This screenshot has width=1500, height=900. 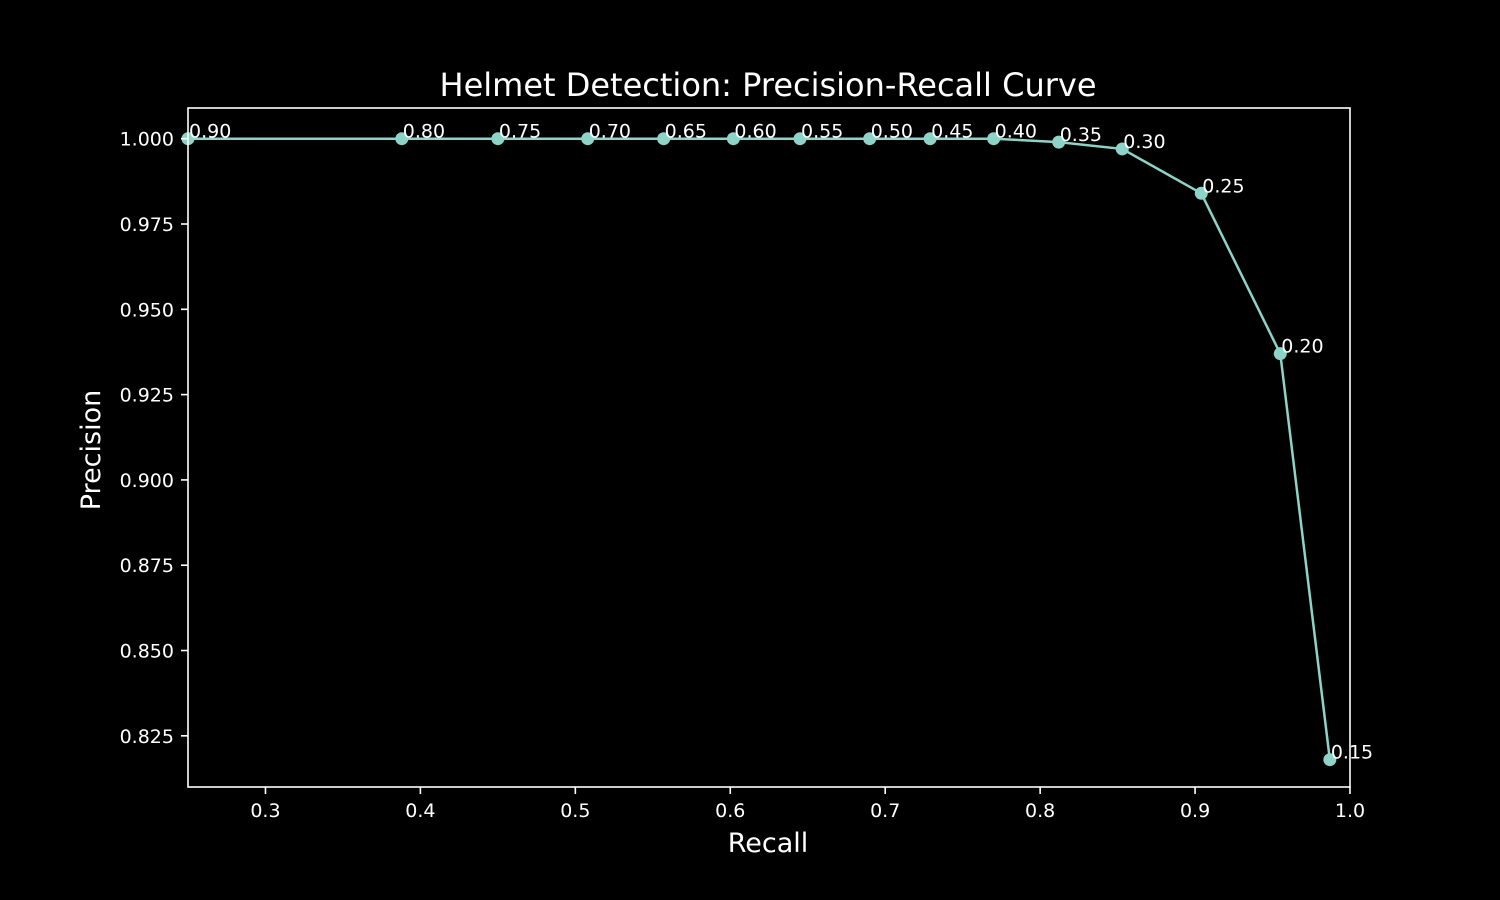 I want to click on x-tick-label: 0.5, so click(x=575, y=811).